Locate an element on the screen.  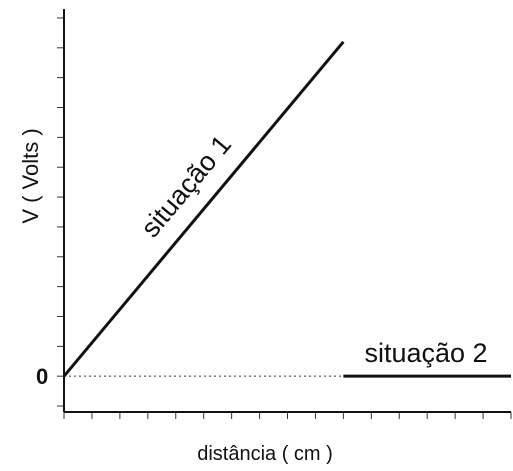
y-axis-label: V ( Volts ) is located at coordinates (30, 175).